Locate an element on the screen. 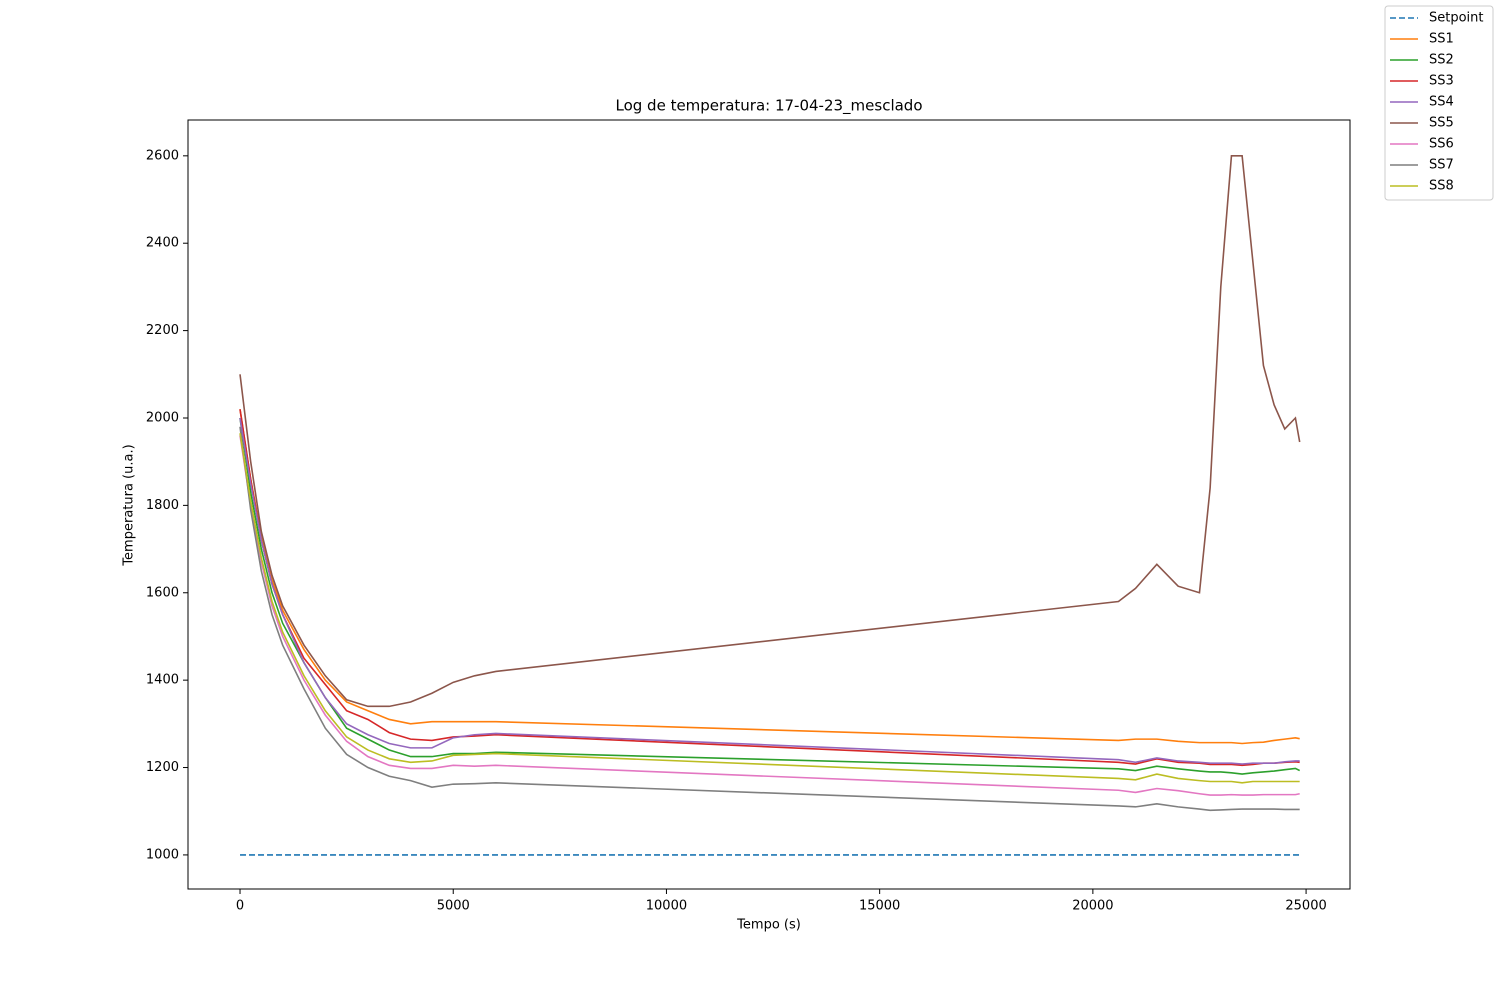 The image size is (1500, 1000). legend-label: SS2 is located at coordinates (1441, 60).